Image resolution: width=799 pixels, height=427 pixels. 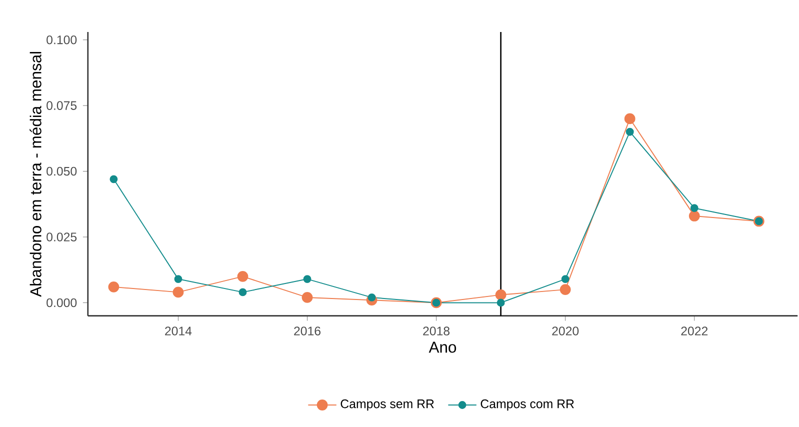 What do you see at coordinates (61, 237) in the screenshot?
I see `y-tick-label: 0.025` at bounding box center [61, 237].